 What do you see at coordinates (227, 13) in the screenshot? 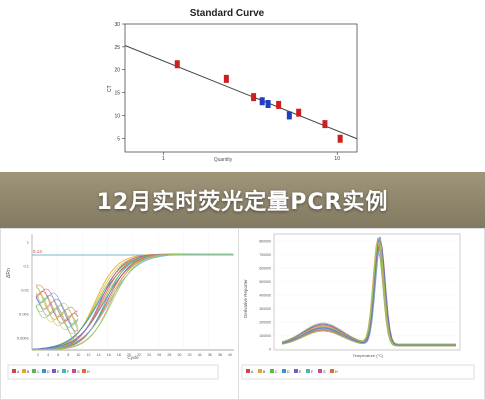
I see `chart-title: Standard Curve` at bounding box center [227, 13].